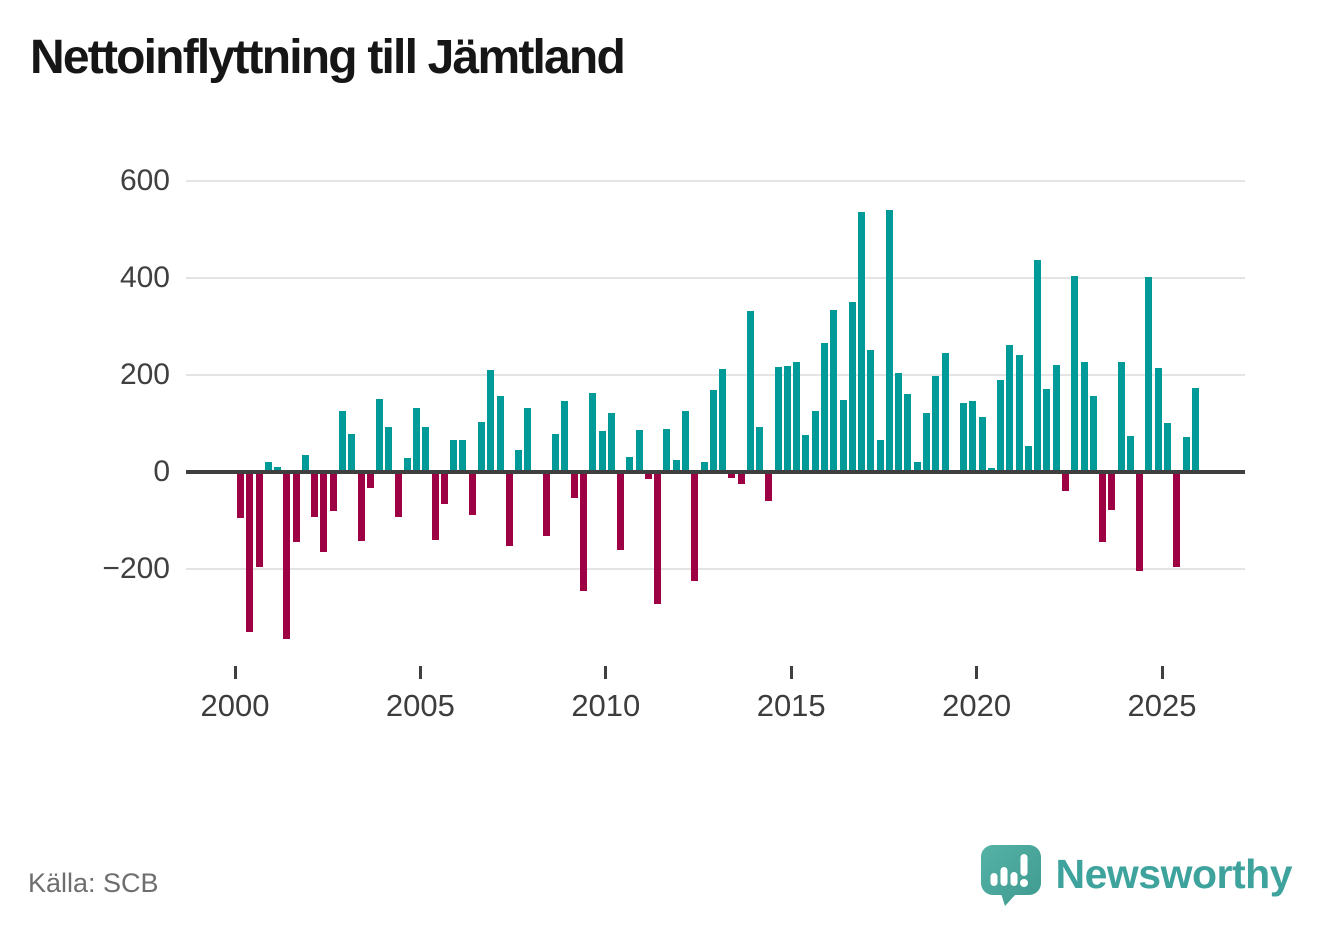 Image resolution: width=1322 pixels, height=939 pixels. Describe the element at coordinates (1135, 874) in the screenshot. I see `newsworthy-logo: Newsworthy` at that location.